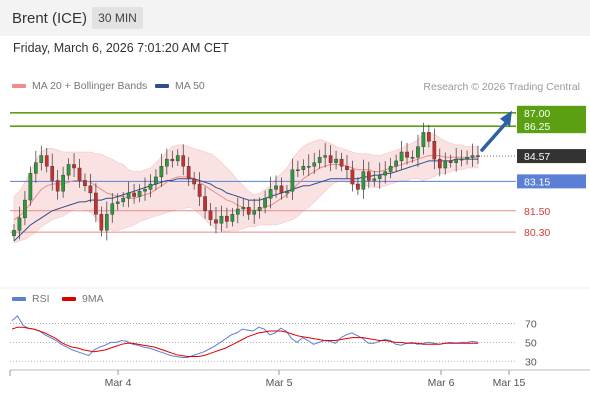 The image size is (590, 400). What do you see at coordinates (495, 135) in the screenshot?
I see `projection-arrow` at bounding box center [495, 135].